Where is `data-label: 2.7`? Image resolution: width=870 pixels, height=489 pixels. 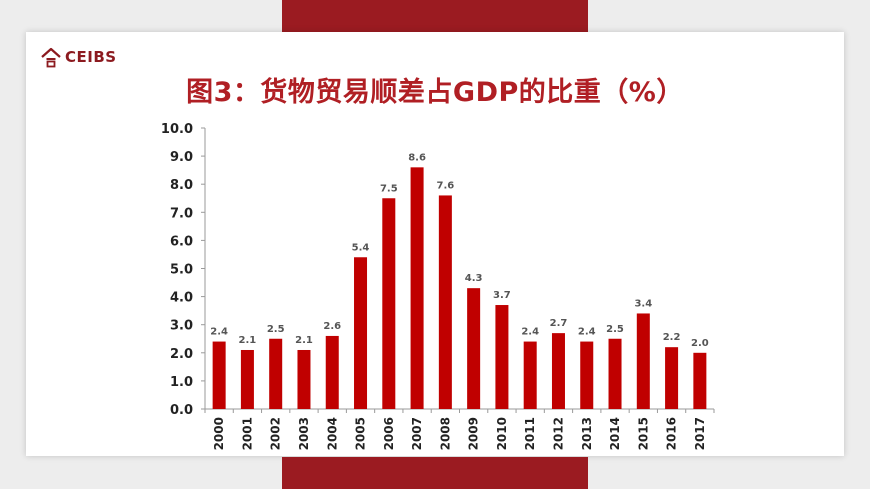
data-label: 2.7 is located at coordinates (559, 323).